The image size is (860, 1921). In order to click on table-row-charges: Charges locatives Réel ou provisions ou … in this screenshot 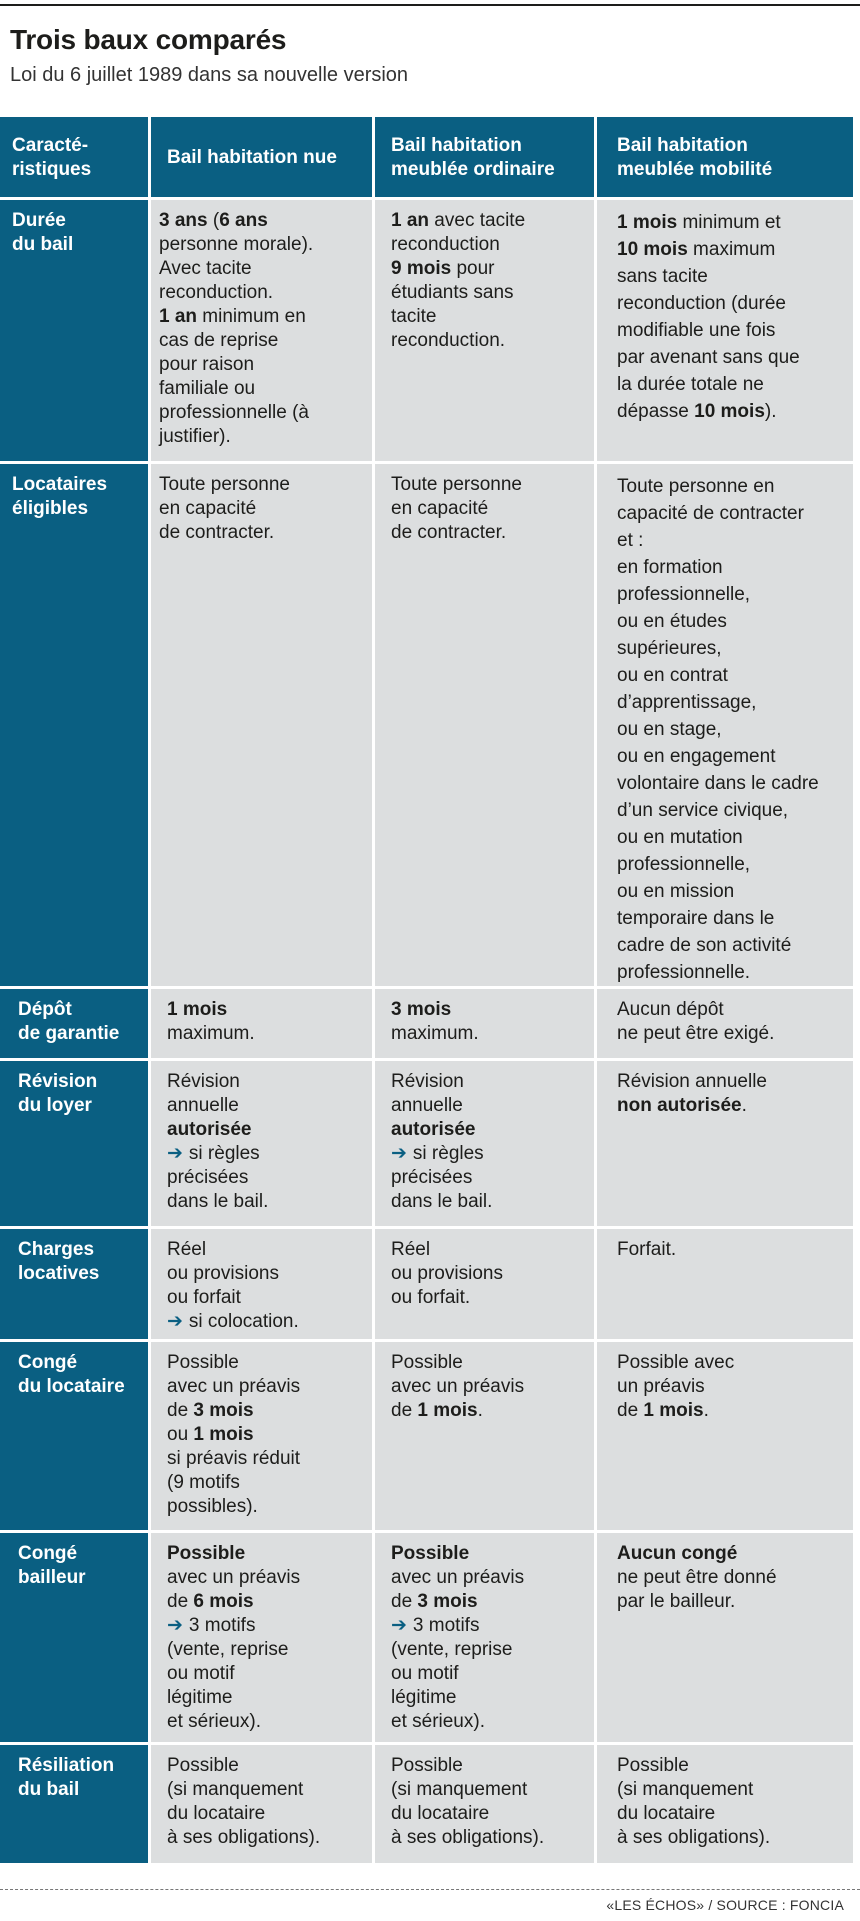, I will do `click(426, 1285)`.